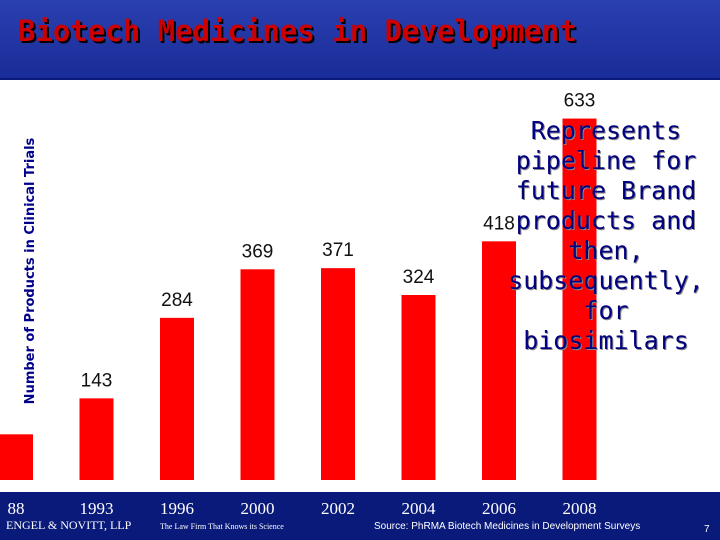 The image size is (720, 540). What do you see at coordinates (499, 223) in the screenshot?
I see `value-label-2006: 418` at bounding box center [499, 223].